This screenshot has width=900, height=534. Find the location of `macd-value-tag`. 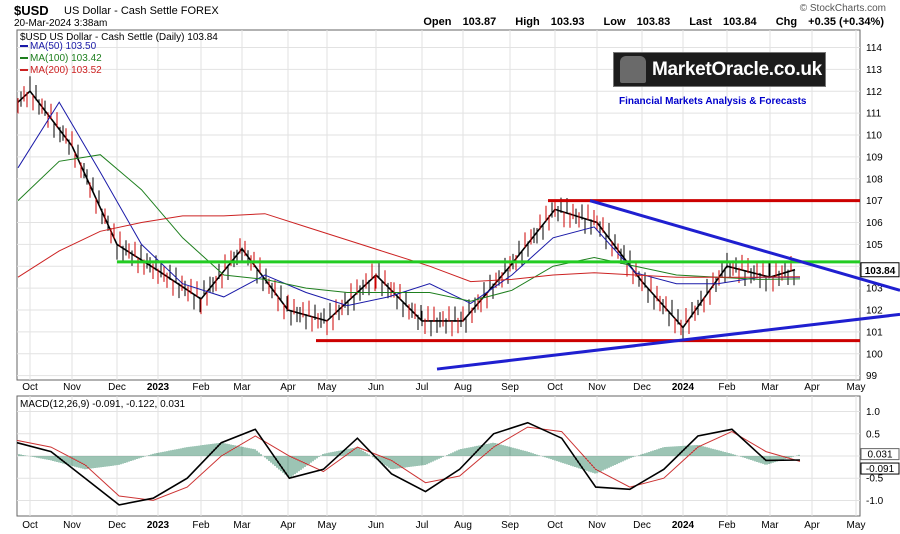

macd-value-tag is located at coordinates (880, 468).